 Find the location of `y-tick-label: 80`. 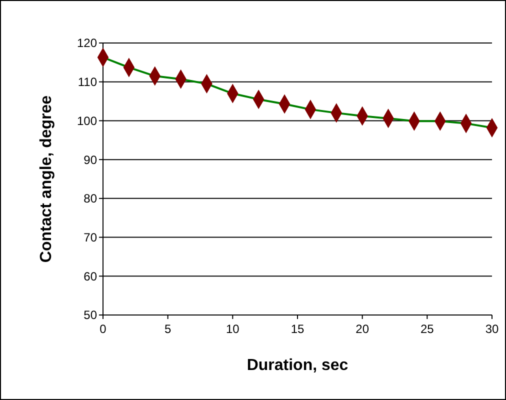

y-tick-label: 80 is located at coordinates (91, 199).